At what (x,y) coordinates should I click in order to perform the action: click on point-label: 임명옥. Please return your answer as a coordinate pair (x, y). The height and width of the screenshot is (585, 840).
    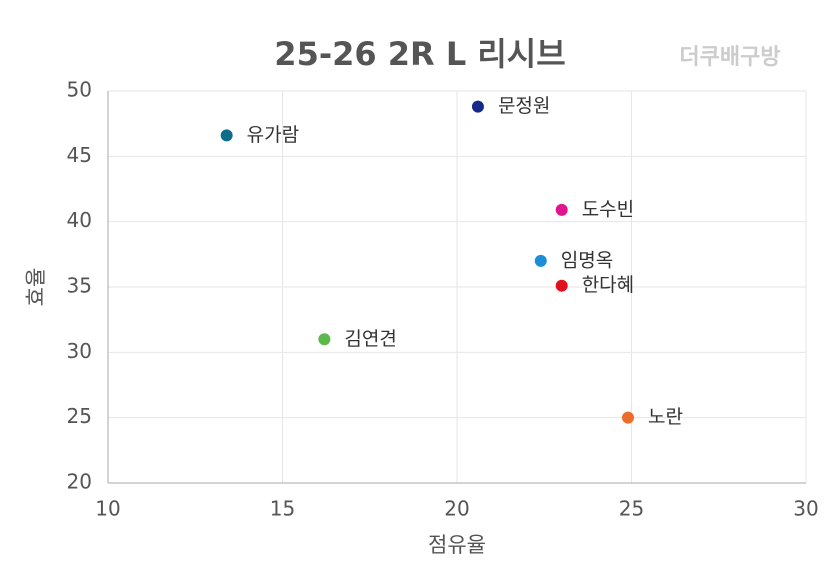
    Looking at the image, I should click on (587, 260).